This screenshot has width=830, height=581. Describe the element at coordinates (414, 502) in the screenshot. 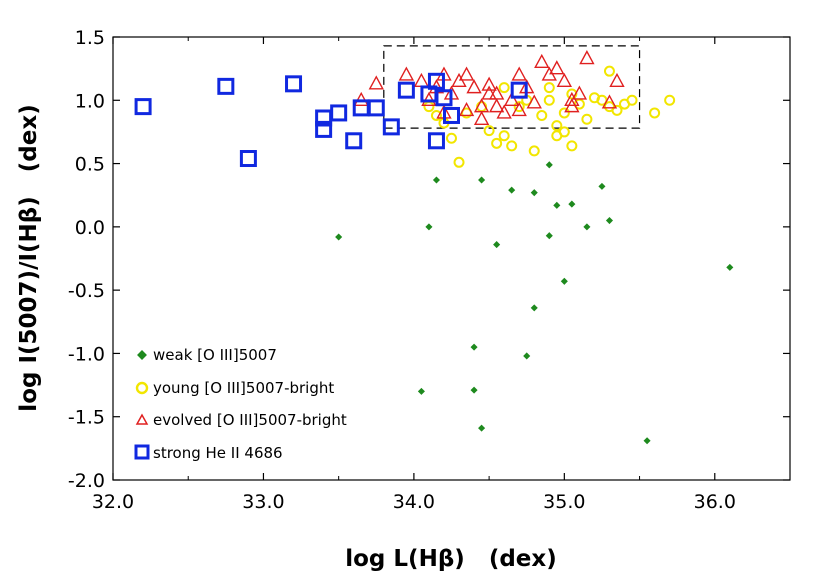

I see `x-tick-label: 34.0` at that location.